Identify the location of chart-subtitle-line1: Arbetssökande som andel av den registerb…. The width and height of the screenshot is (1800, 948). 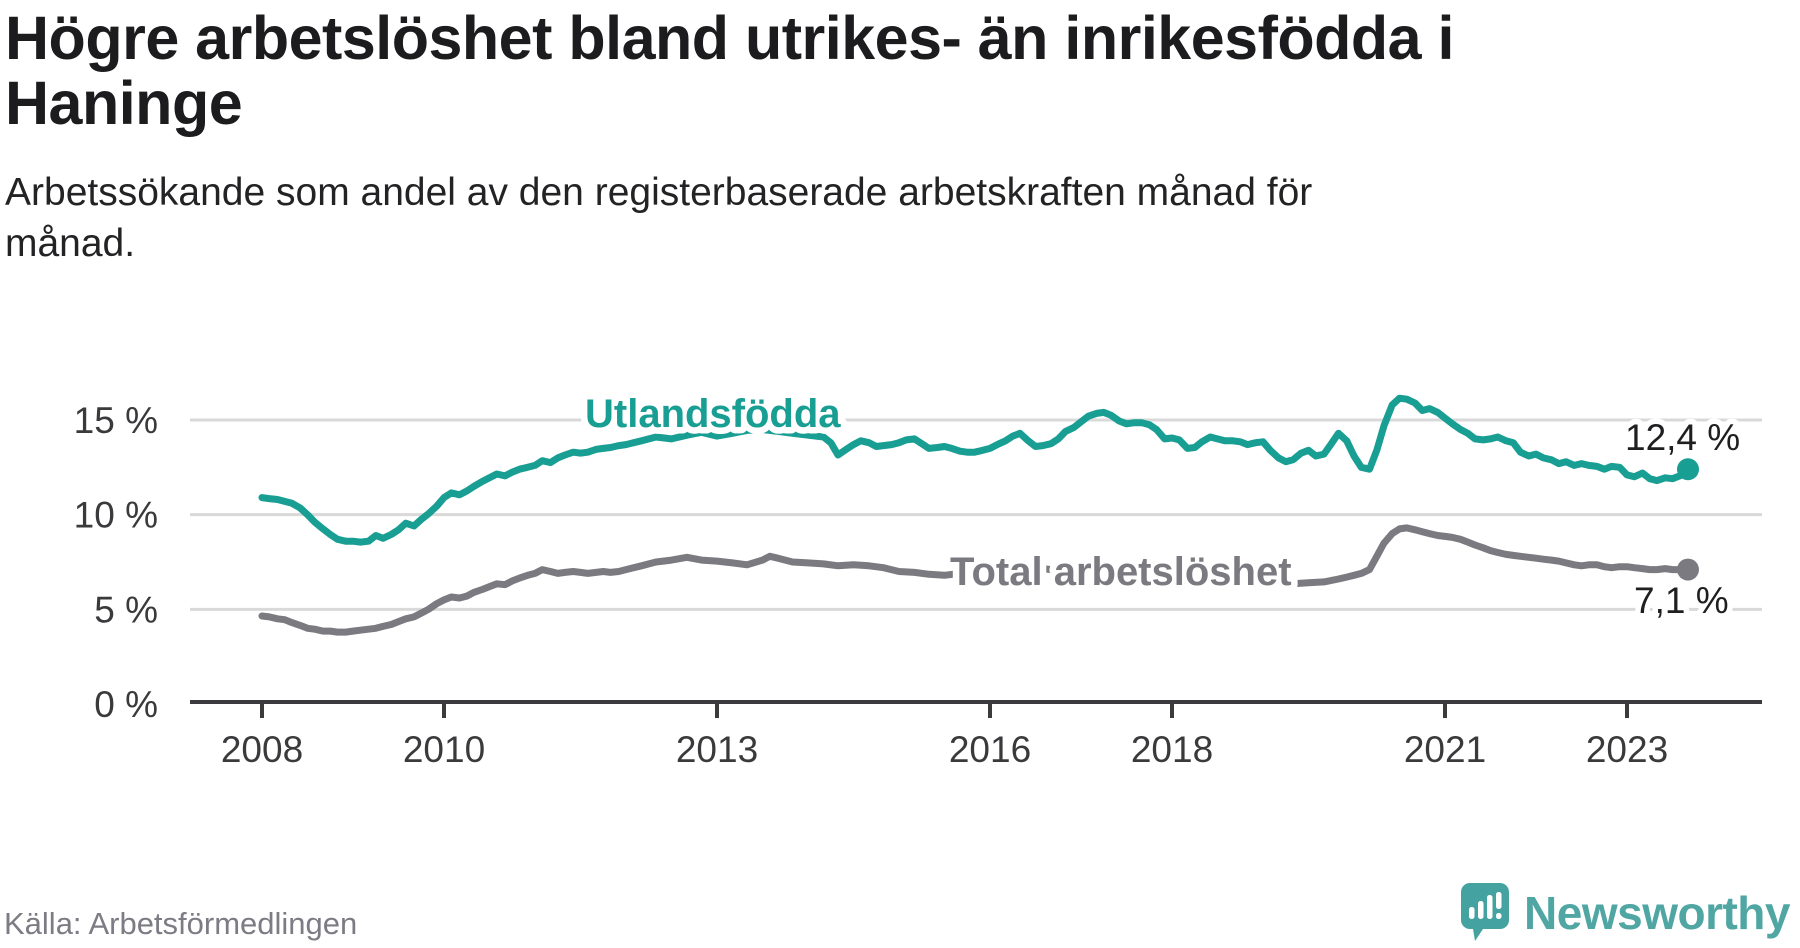
(659, 192).